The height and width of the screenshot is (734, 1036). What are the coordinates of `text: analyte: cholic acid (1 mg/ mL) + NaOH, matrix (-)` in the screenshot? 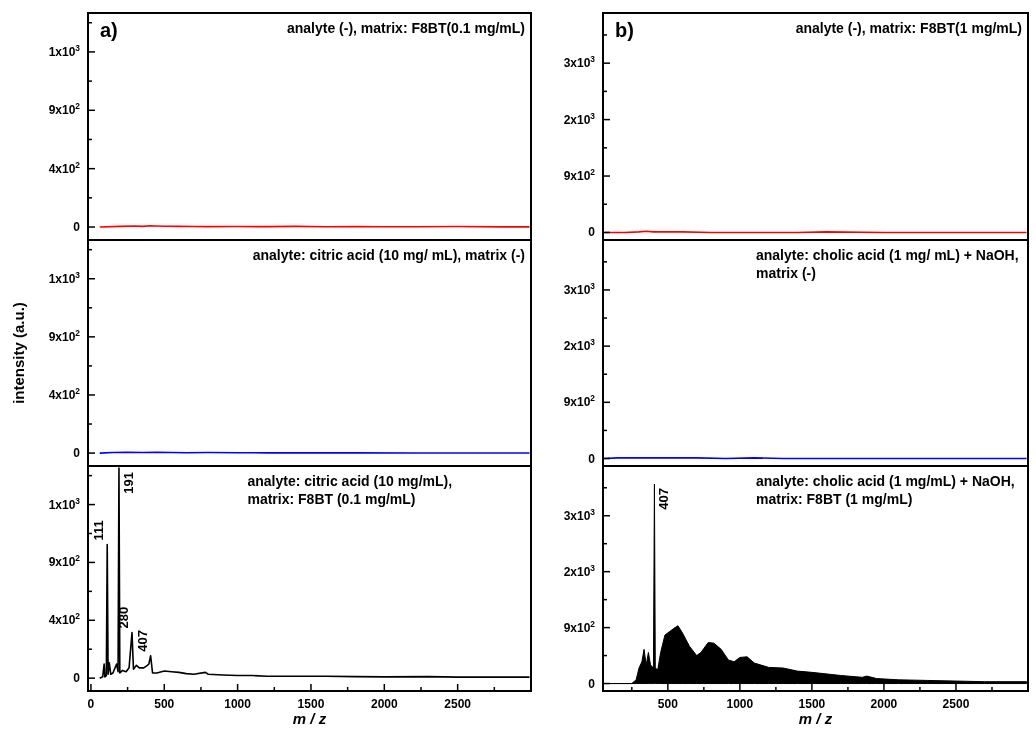 It's located at (887, 264).